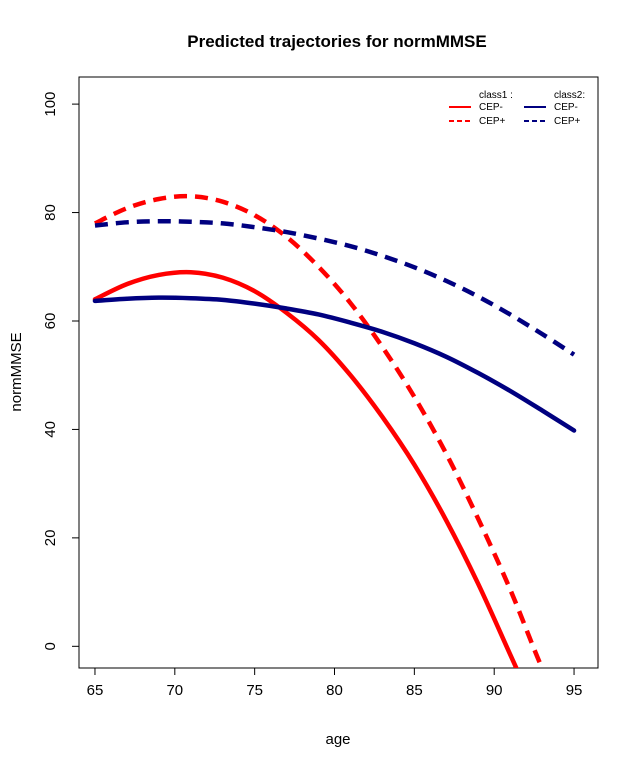  Describe the element at coordinates (50, 538) in the screenshot. I see `y-tick-label: 20` at that location.